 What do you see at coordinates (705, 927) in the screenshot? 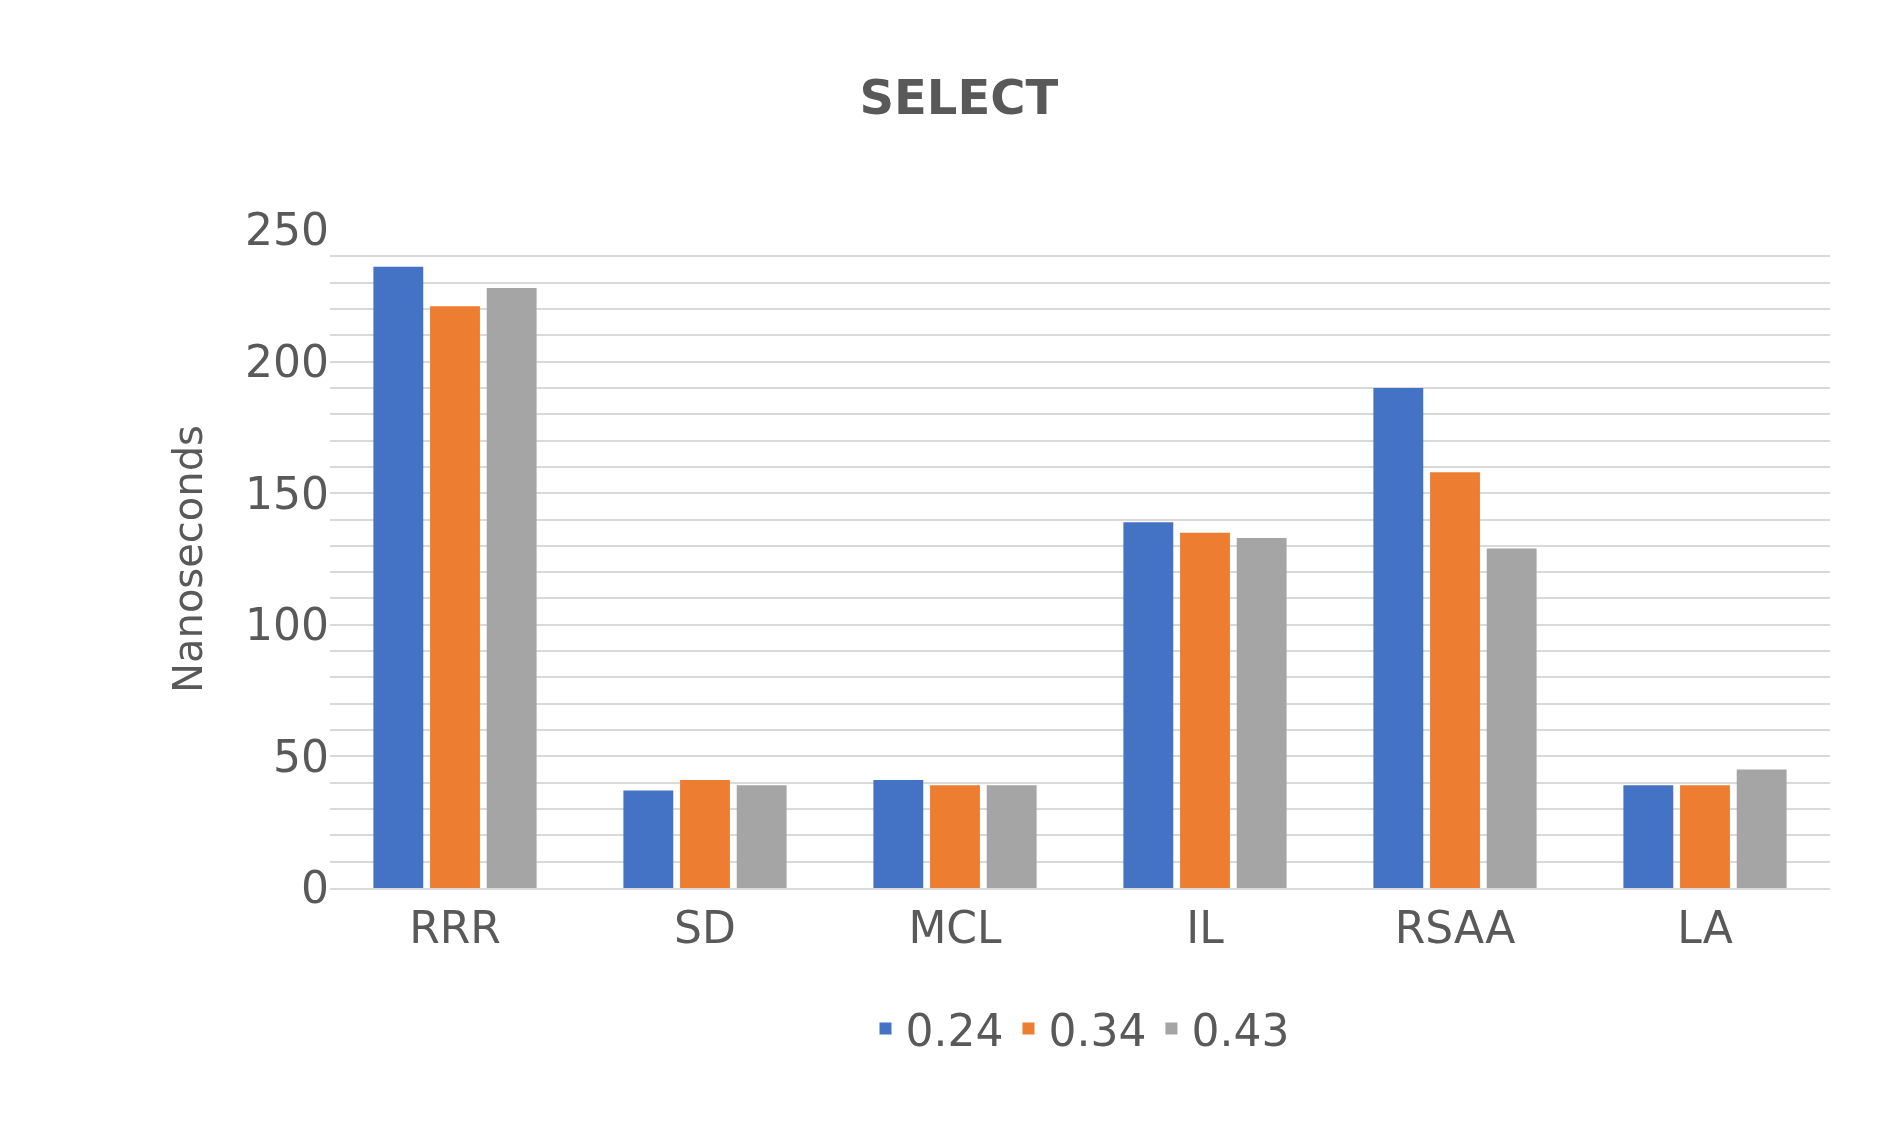
I see `x-tick-label: SD` at bounding box center [705, 927].